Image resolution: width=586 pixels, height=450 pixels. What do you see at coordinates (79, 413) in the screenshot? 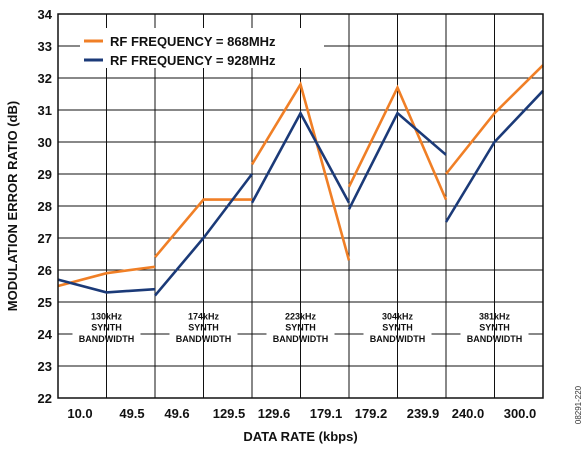
I see `x-tick-label: 10.0` at bounding box center [79, 413].